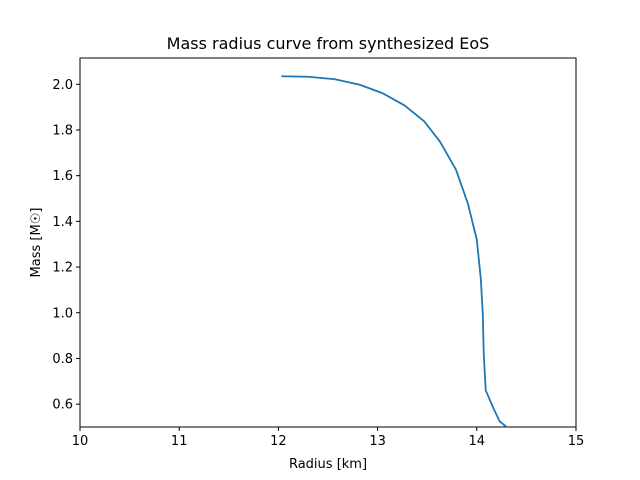  What do you see at coordinates (328, 43) in the screenshot?
I see `chart-title: Mass radius curve from synthesized EoS` at bounding box center [328, 43].